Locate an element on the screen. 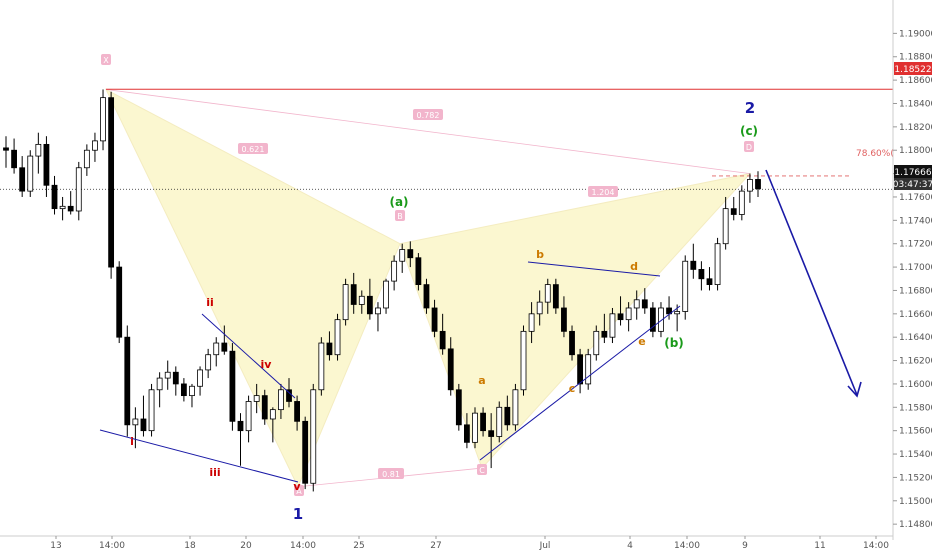  y-tick-label: 1.15600 is located at coordinates (915, 432).